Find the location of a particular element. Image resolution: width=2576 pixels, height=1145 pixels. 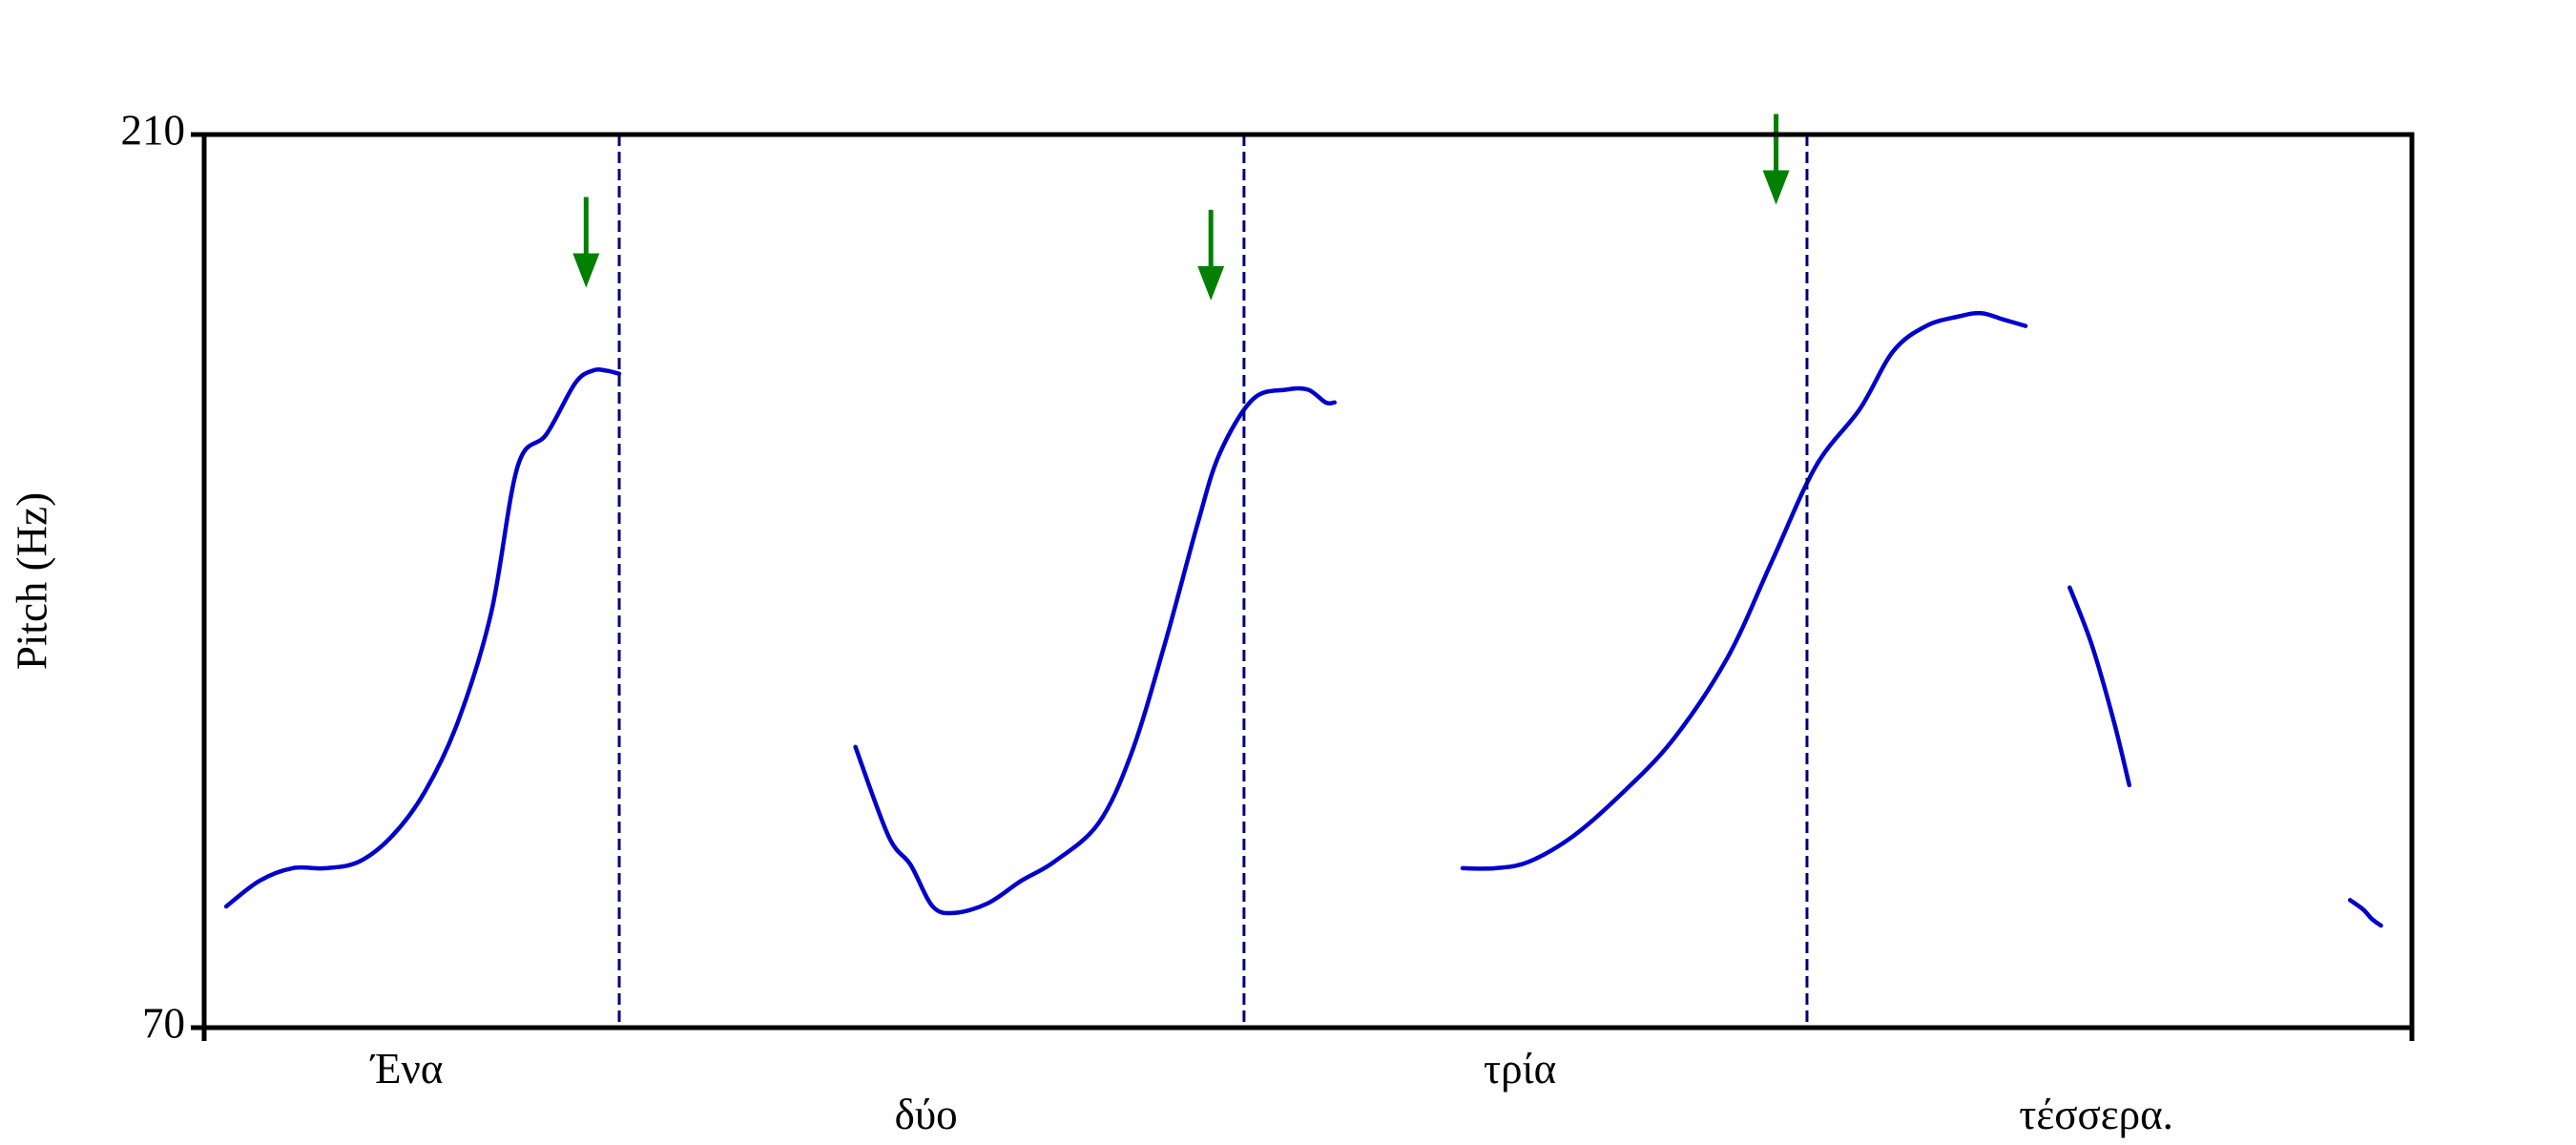

word-label-1: Ένα is located at coordinates (406, 1069).